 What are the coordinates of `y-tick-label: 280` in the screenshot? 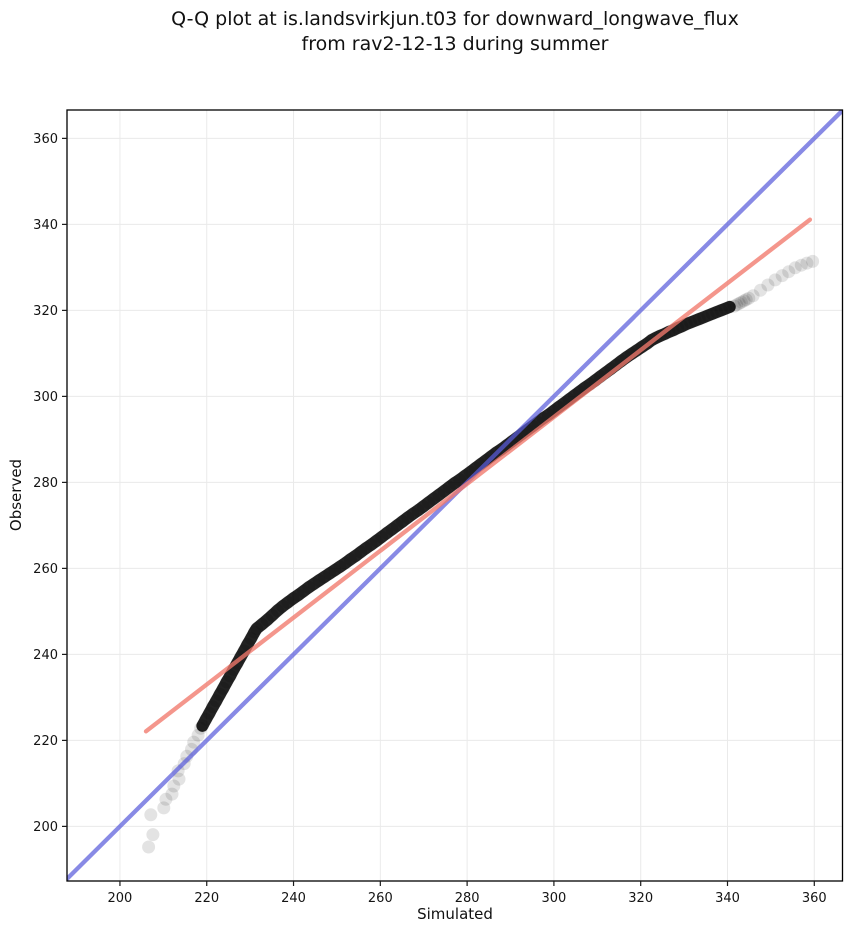 It's located at (45, 483).